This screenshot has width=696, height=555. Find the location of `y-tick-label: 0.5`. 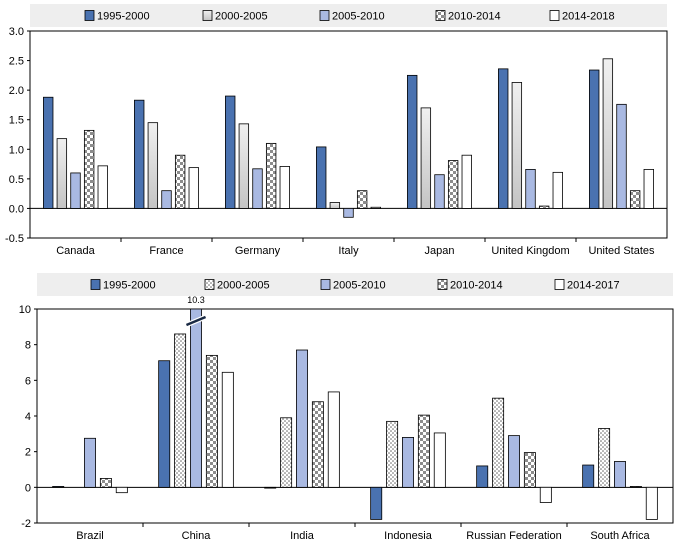

y-tick-label: 0.5 is located at coordinates (16, 180).